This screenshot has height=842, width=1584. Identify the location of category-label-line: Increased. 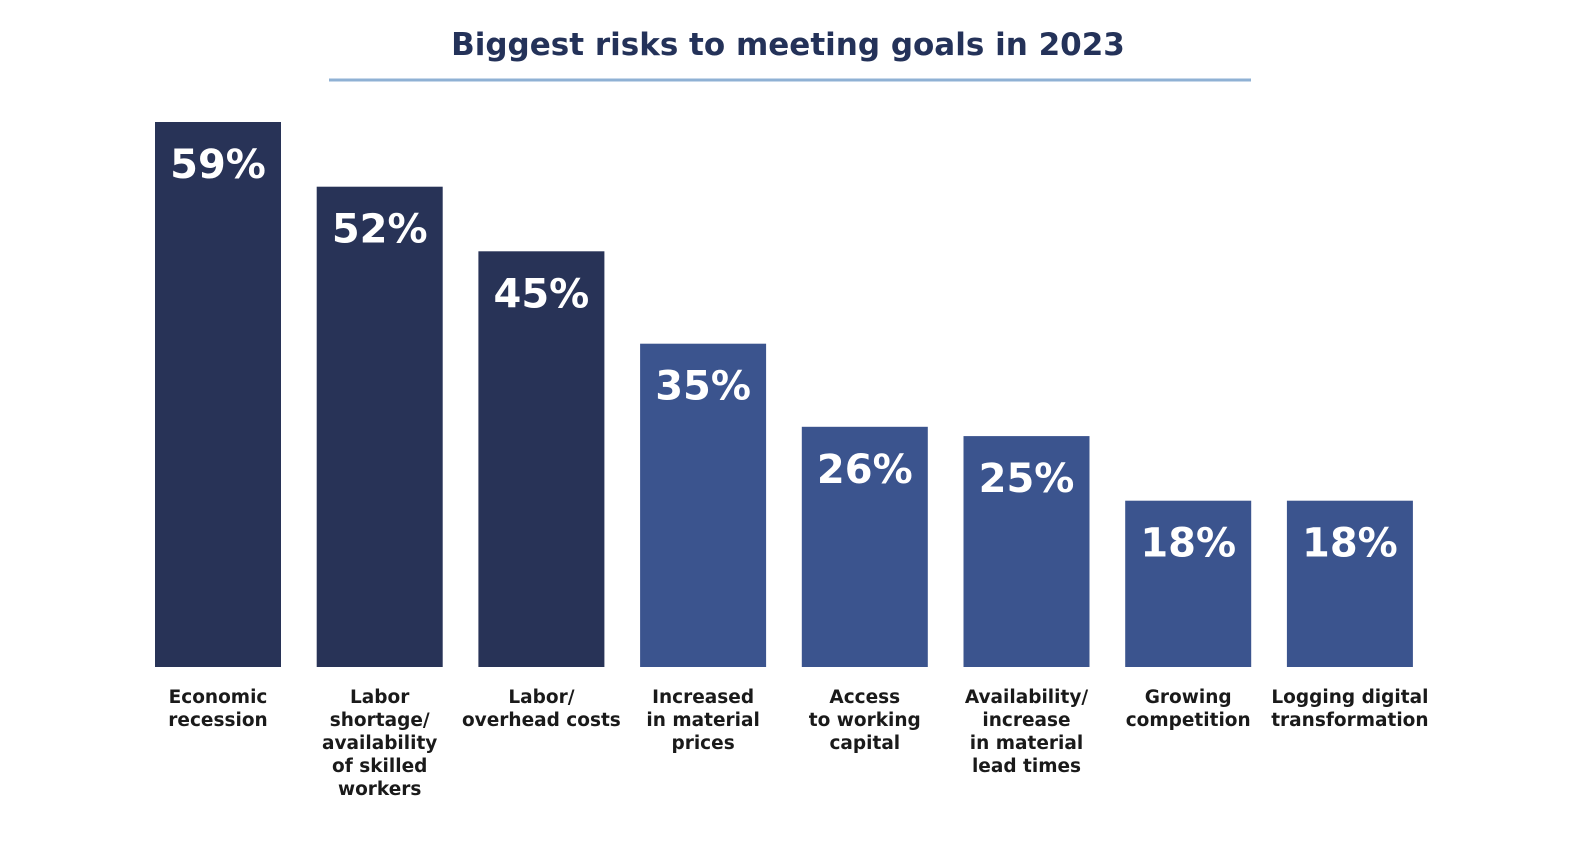
(703, 697).